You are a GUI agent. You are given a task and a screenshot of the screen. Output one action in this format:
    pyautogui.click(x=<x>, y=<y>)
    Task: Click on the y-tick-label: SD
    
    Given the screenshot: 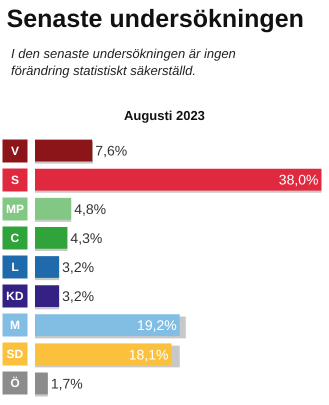 What is the action you would take?
    pyautogui.click(x=15, y=354)
    